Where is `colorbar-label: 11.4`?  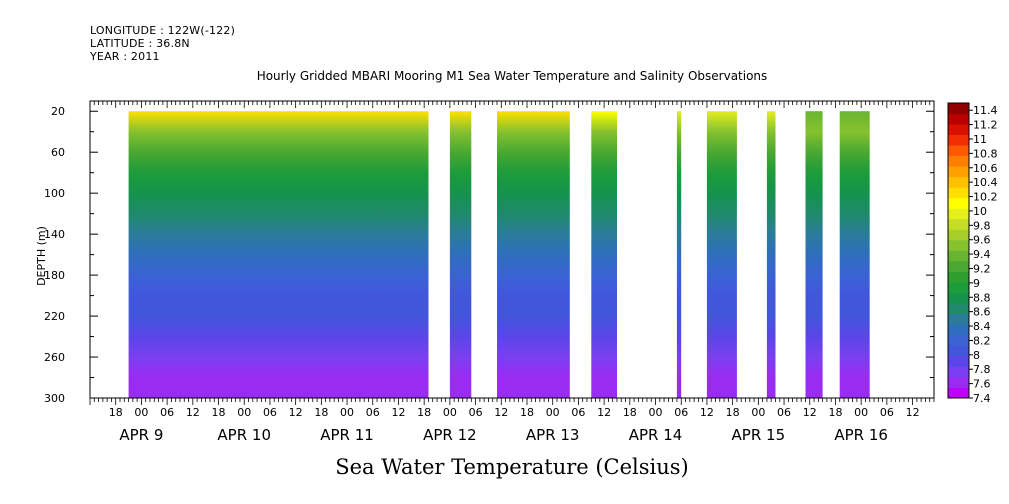 colorbar-label: 11.4 is located at coordinates (985, 110).